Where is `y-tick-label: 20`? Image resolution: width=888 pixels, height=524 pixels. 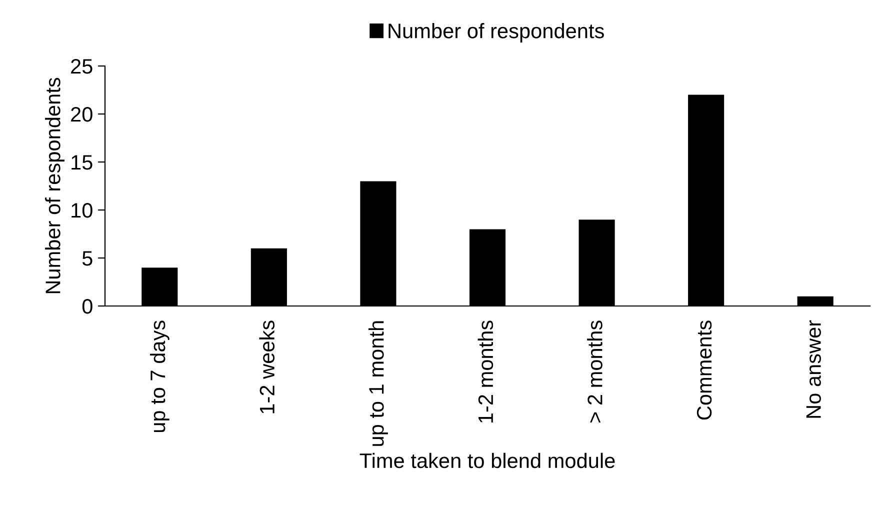
y-tick-label: 20 is located at coordinates (81, 114).